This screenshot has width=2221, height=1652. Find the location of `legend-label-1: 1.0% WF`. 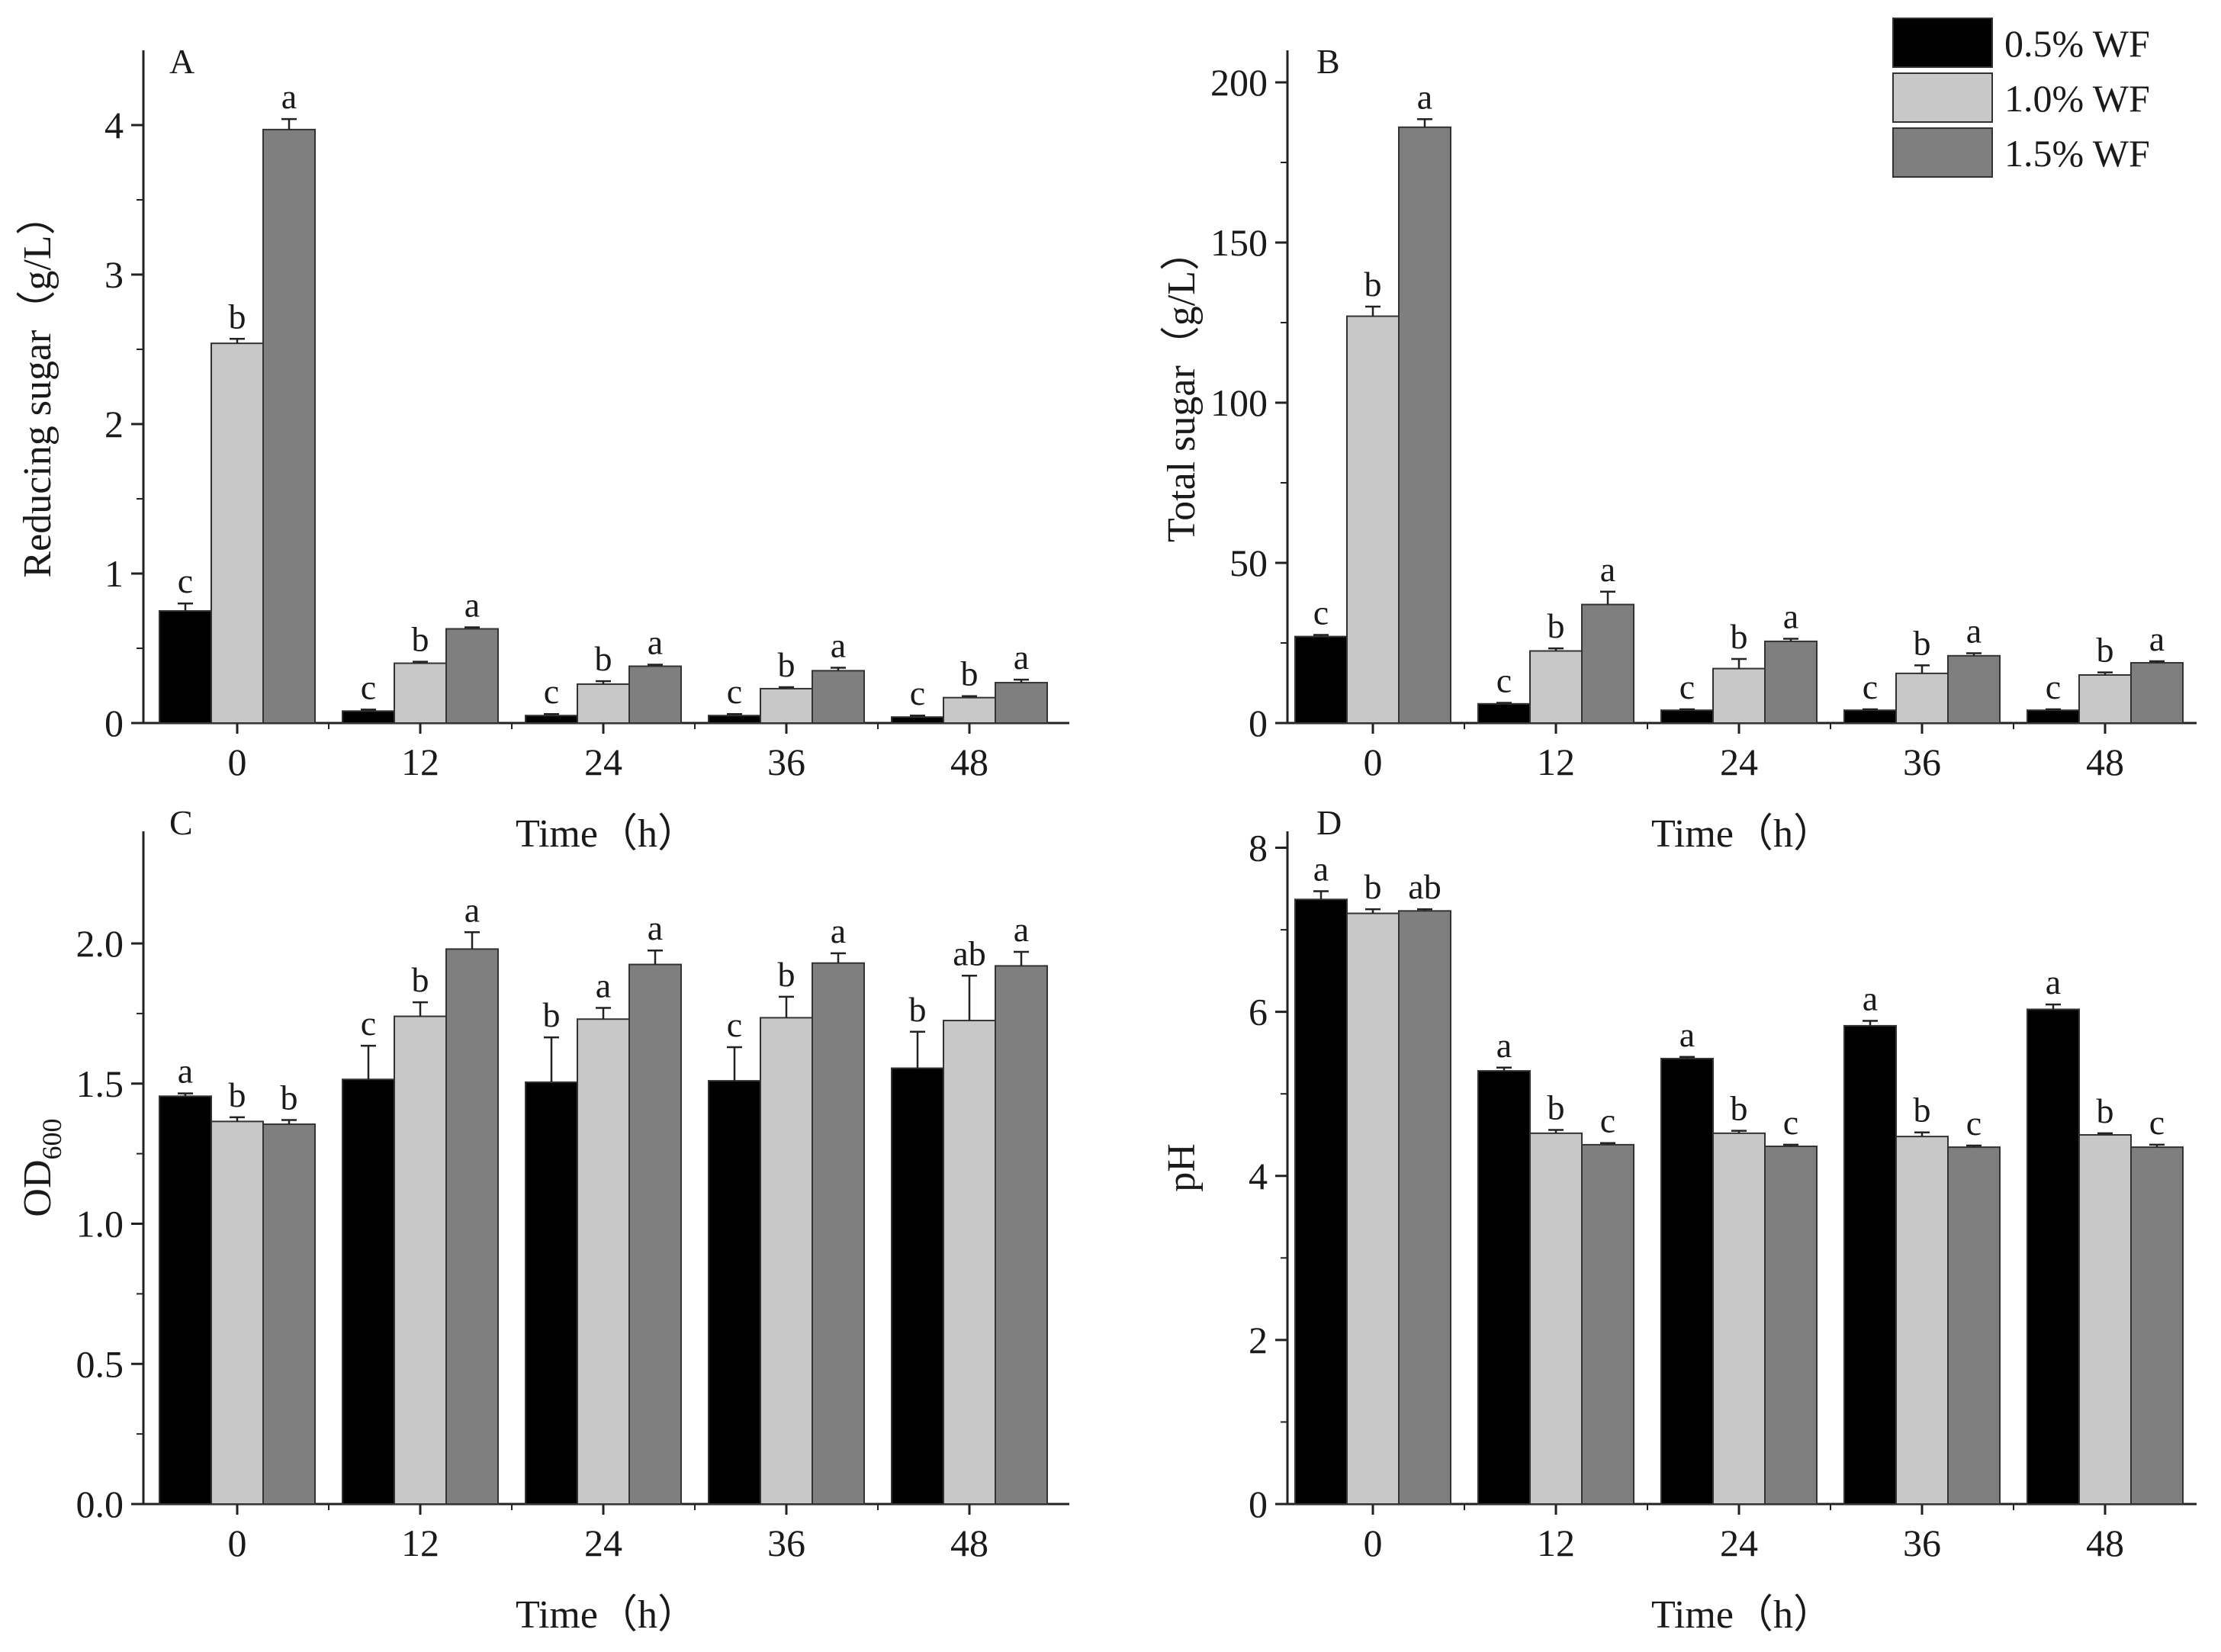

legend-label-1: 1.0% WF is located at coordinates (2077, 99).